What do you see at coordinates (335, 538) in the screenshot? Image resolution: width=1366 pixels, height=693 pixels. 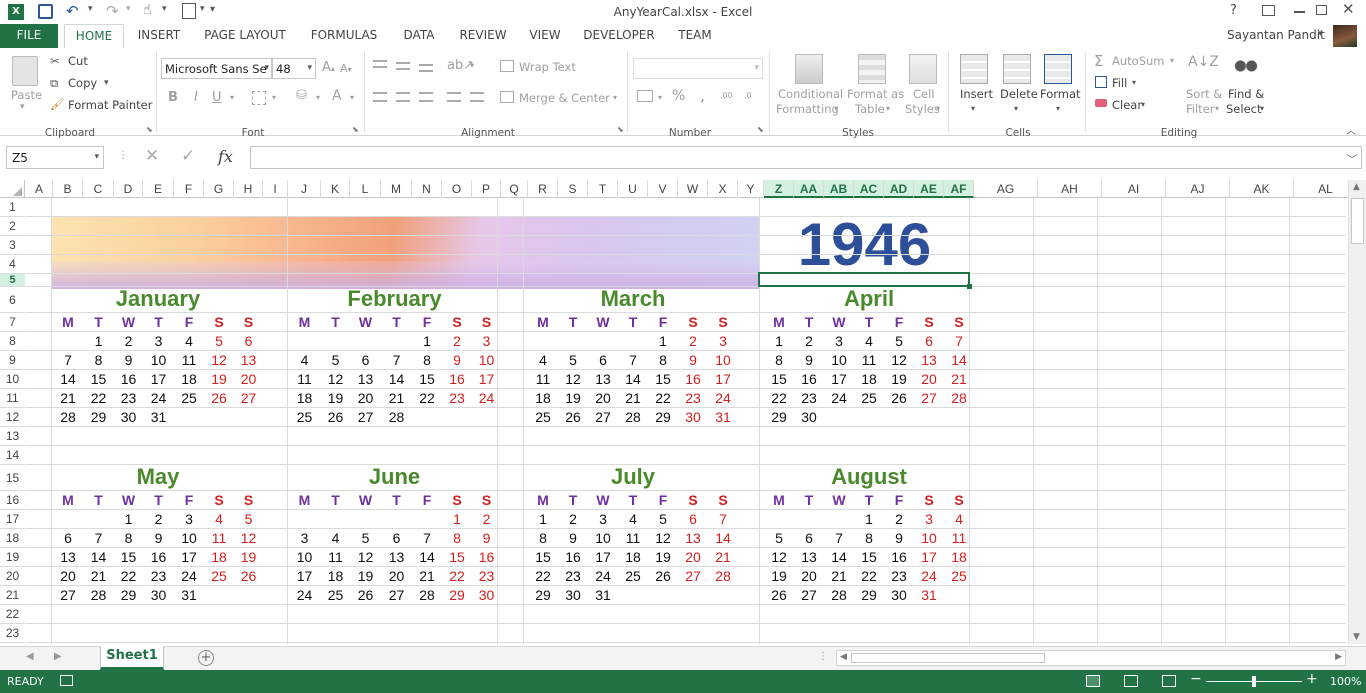 I see `day-cell: 4` at bounding box center [335, 538].